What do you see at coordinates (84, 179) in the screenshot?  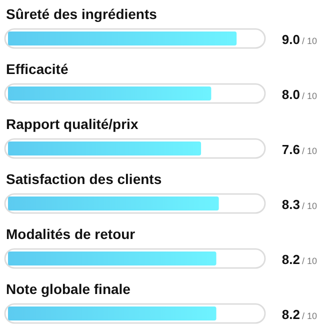 I see `y-tick-label: Satisfaction des clients` at bounding box center [84, 179].